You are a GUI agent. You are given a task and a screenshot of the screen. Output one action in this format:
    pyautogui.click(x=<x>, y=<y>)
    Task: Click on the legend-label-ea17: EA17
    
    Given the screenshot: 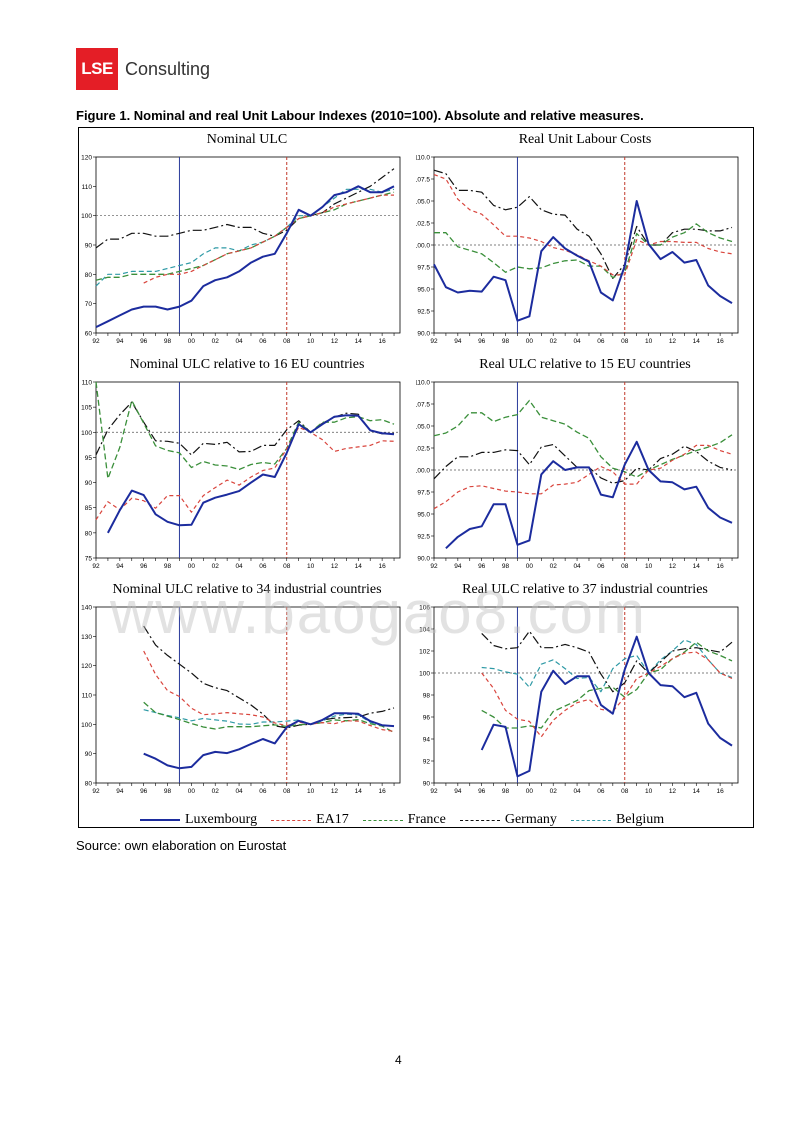 What is the action you would take?
    pyautogui.click(x=332, y=819)
    